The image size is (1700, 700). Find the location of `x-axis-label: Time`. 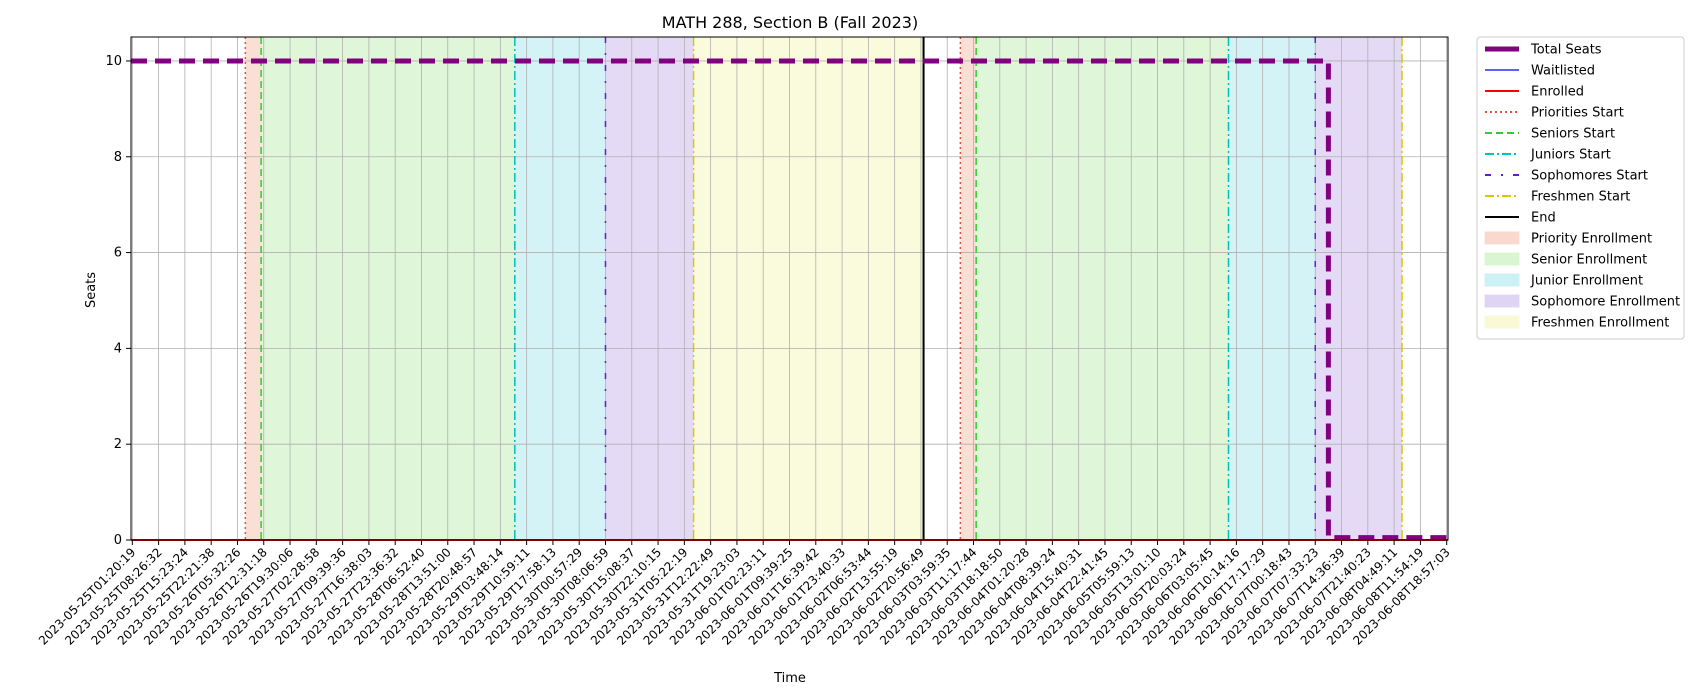

x-axis-label: Time is located at coordinates (789, 678).